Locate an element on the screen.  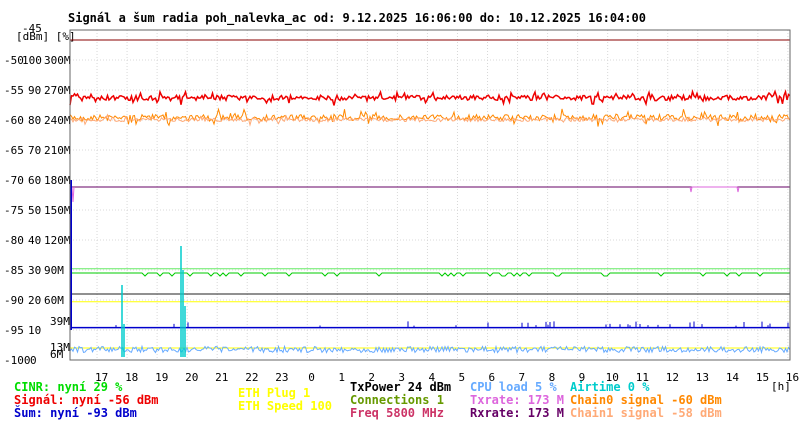
legend-item: Chain1 signal -58 dBm is located at coordinates (646, 413).